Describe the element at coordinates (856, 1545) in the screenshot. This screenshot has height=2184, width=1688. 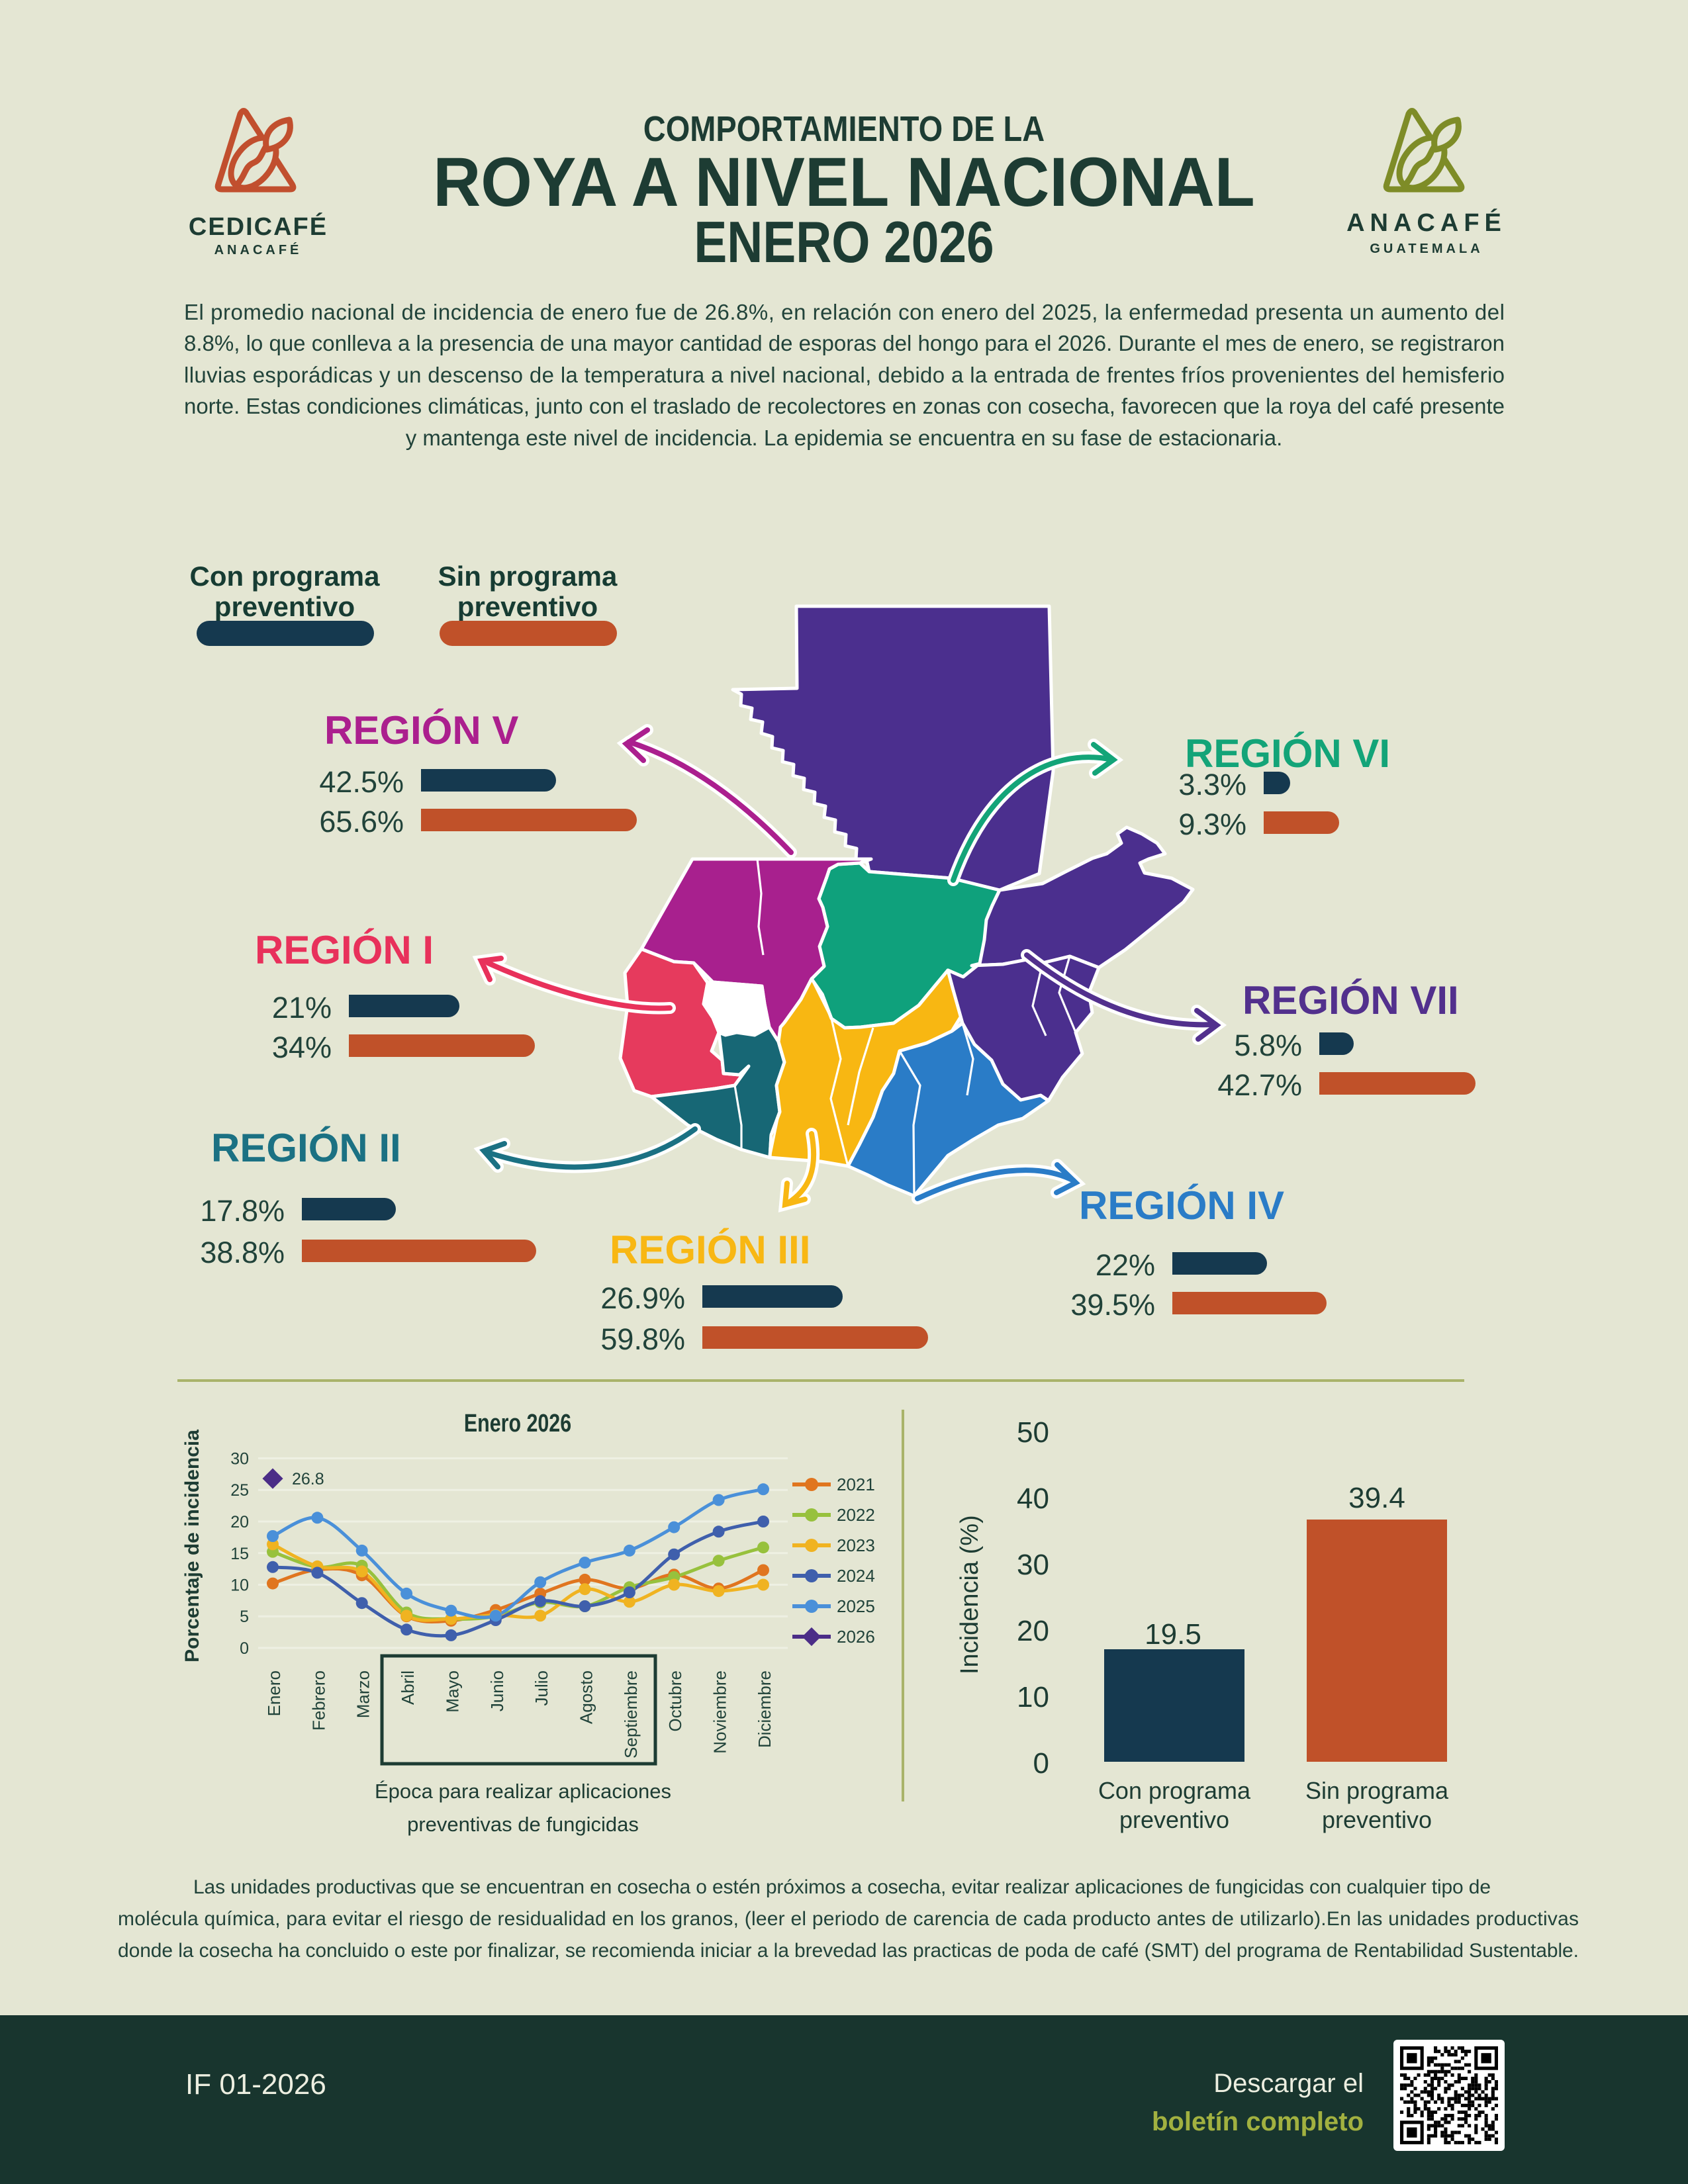
I see `svg-text: 2023` at that location.